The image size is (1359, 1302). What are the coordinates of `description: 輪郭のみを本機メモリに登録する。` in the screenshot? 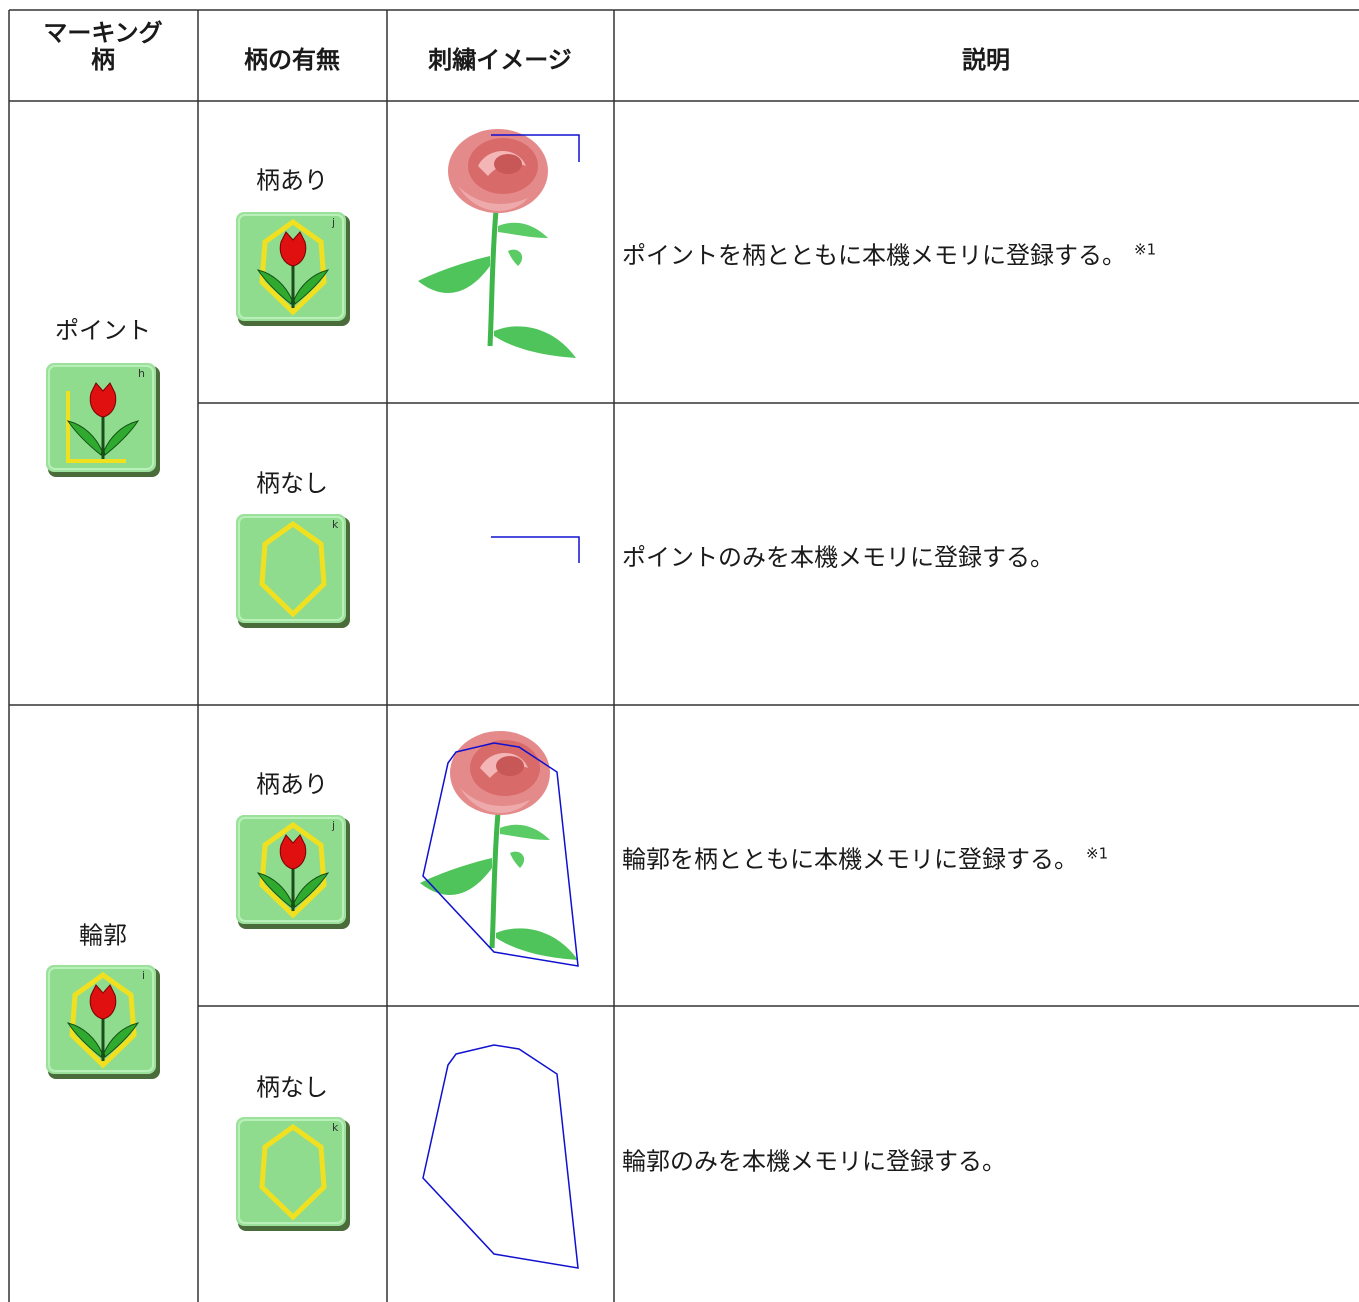 It's located at (814, 1159).